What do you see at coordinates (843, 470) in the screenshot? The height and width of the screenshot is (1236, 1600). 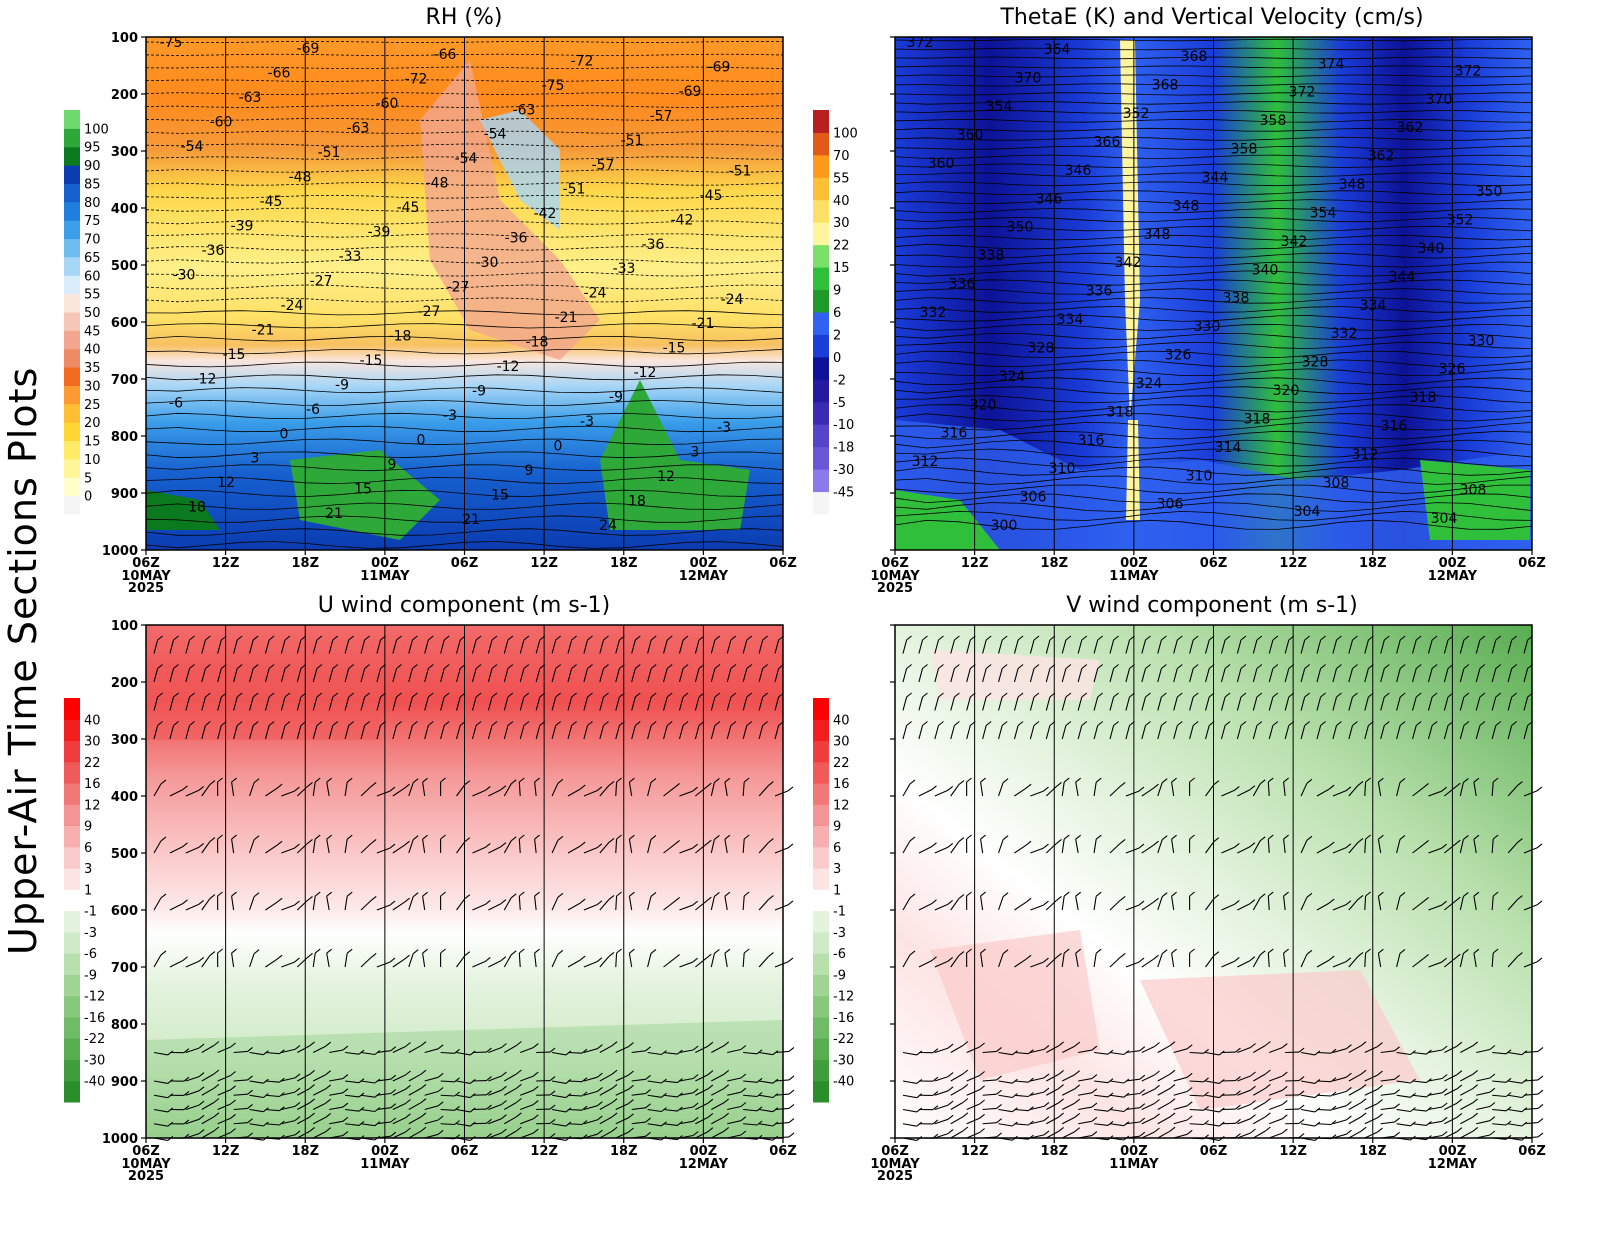 I see `colorbar-label: -30` at bounding box center [843, 470].